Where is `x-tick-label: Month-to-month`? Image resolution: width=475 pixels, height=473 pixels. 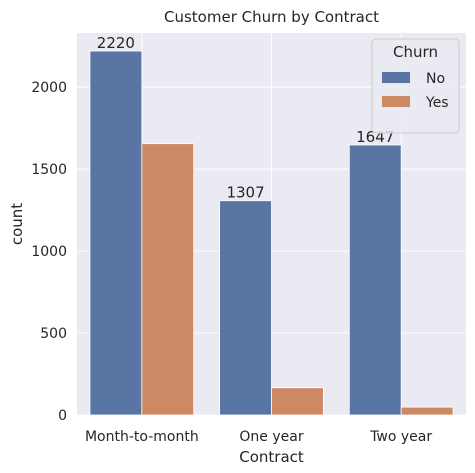 x-tick-label: Month-to-month is located at coordinates (142, 437).